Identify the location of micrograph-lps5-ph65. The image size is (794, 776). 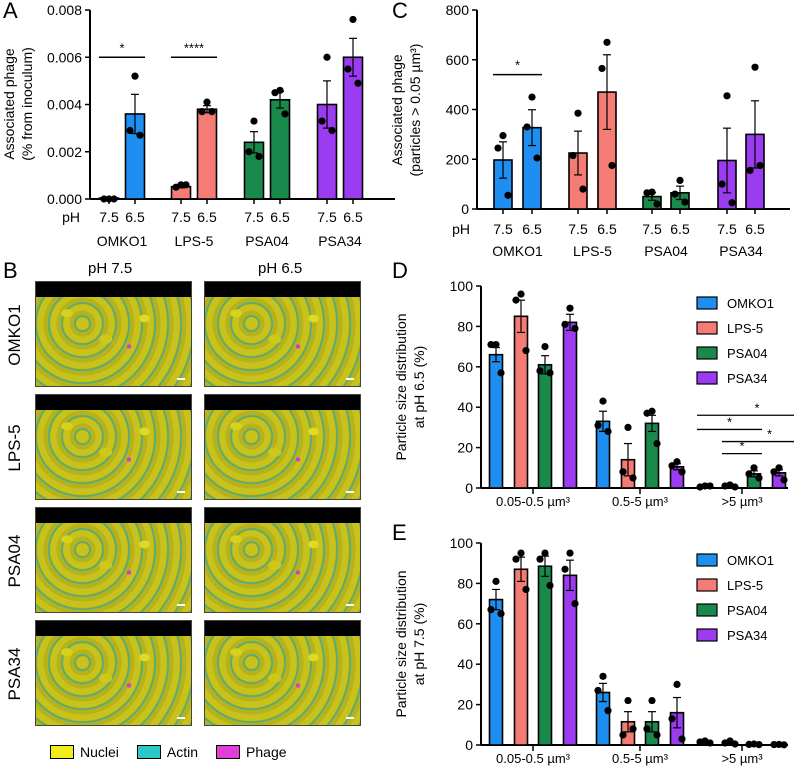
(282, 447).